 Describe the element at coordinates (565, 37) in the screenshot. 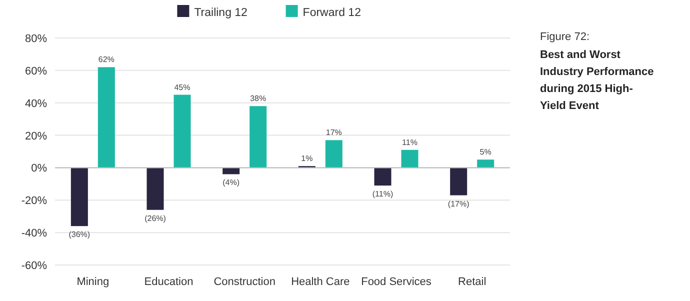

I see `text: Figure 72:` at that location.